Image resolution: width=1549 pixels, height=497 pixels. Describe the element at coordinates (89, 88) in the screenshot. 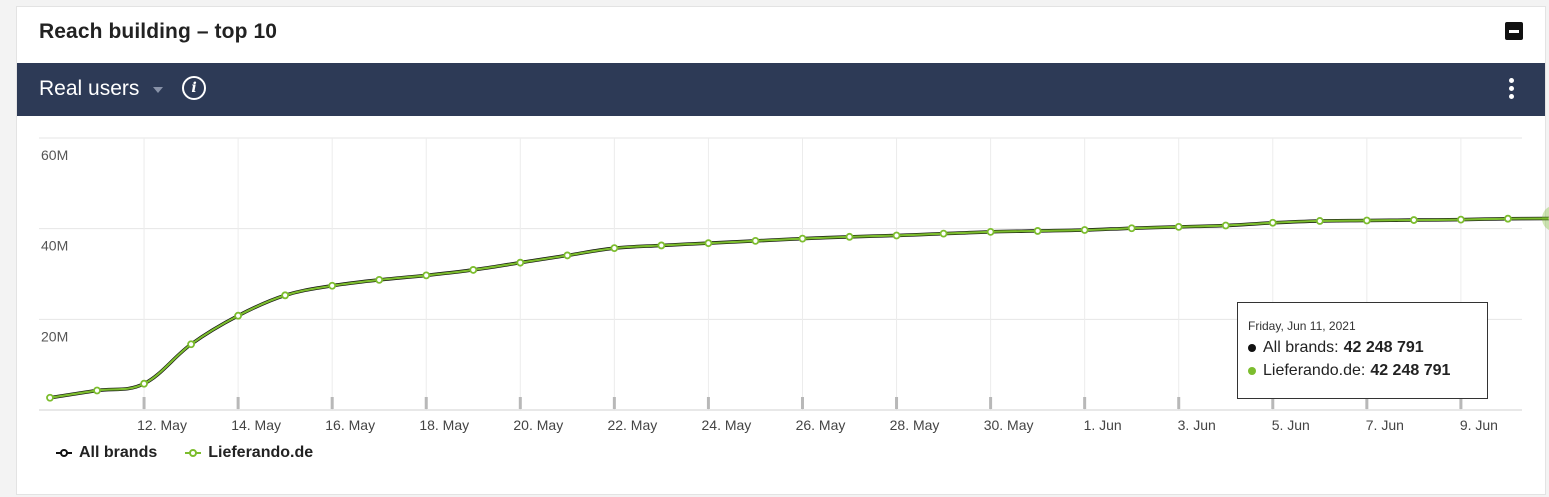

I see `metric-dropdown-label: Real users` at that location.